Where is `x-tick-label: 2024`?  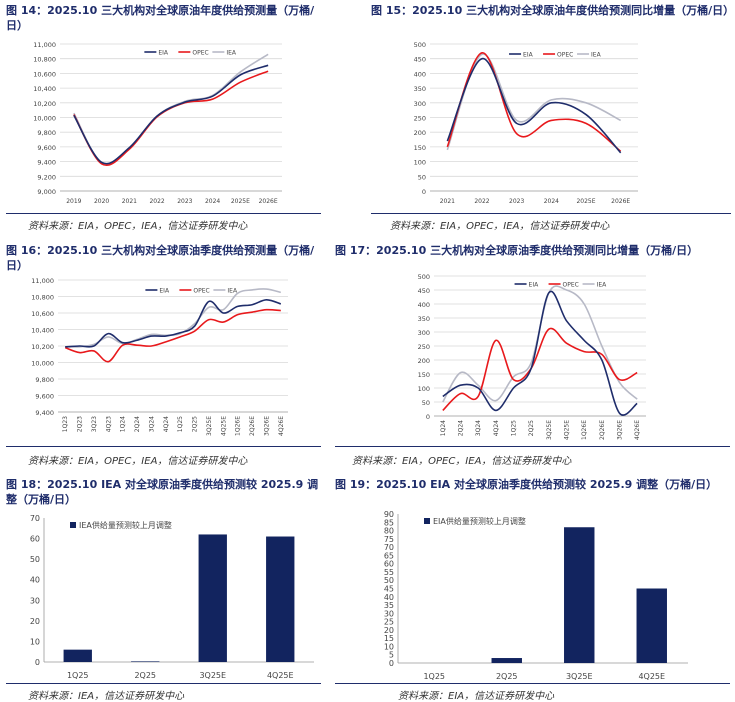 x-tick-label: 2024 is located at coordinates (212, 201).